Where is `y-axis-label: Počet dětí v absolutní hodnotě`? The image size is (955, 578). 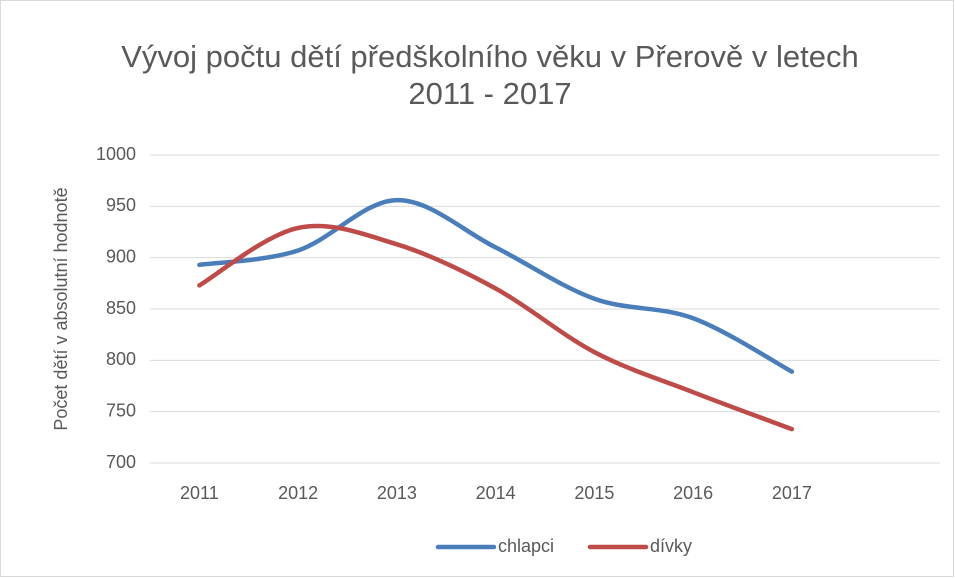
y-axis-label: Počet dětí v absolutní hodnotě is located at coordinates (61, 308).